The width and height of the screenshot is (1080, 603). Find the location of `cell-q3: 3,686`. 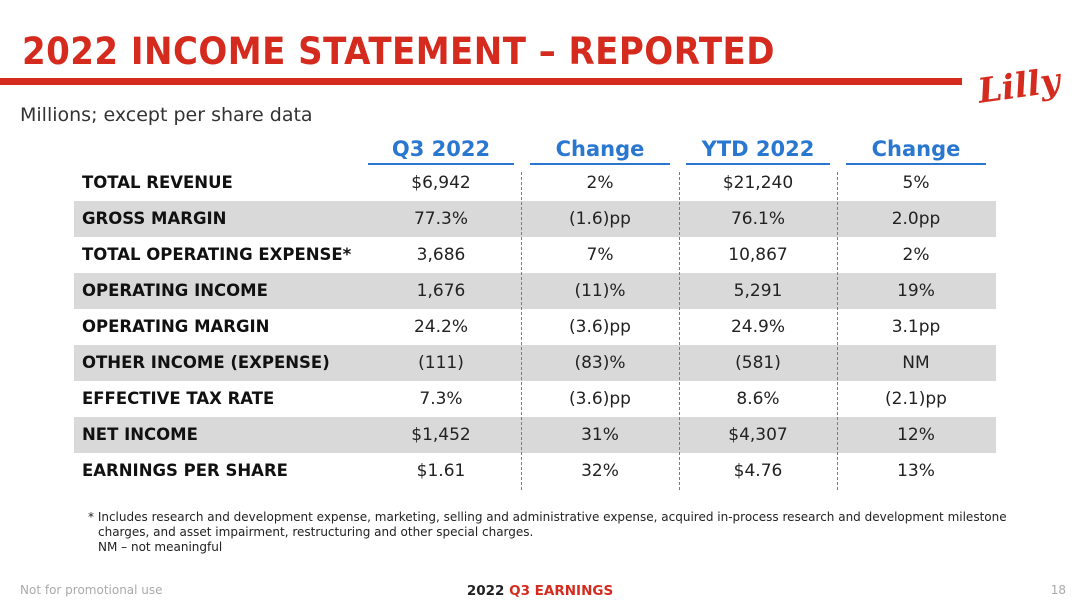

cell-q3: 3,686 is located at coordinates (441, 255).